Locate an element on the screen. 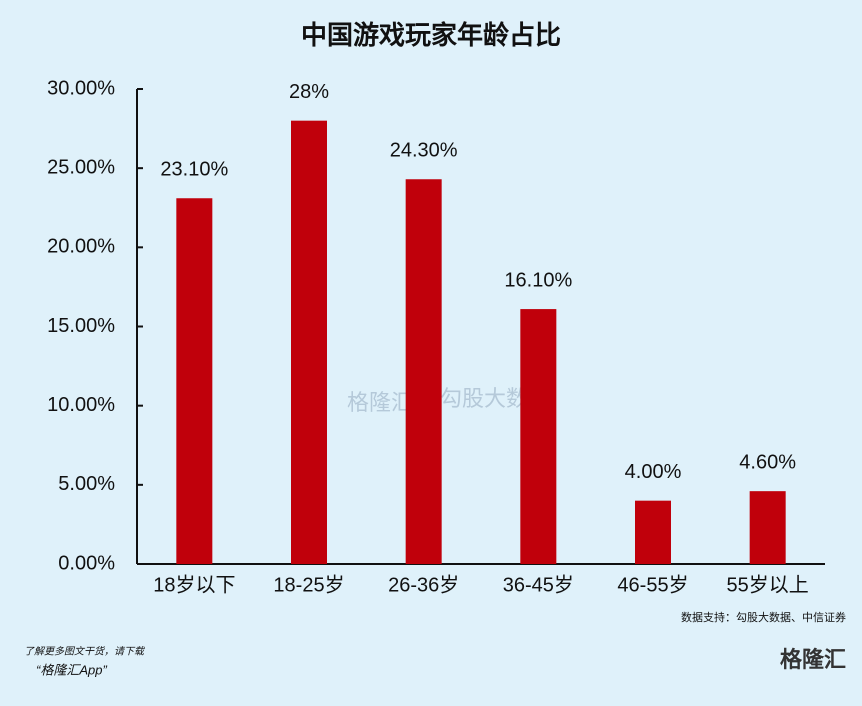 The width and height of the screenshot is (862, 706). y-tick-label: 30.00% is located at coordinates (81, 88).